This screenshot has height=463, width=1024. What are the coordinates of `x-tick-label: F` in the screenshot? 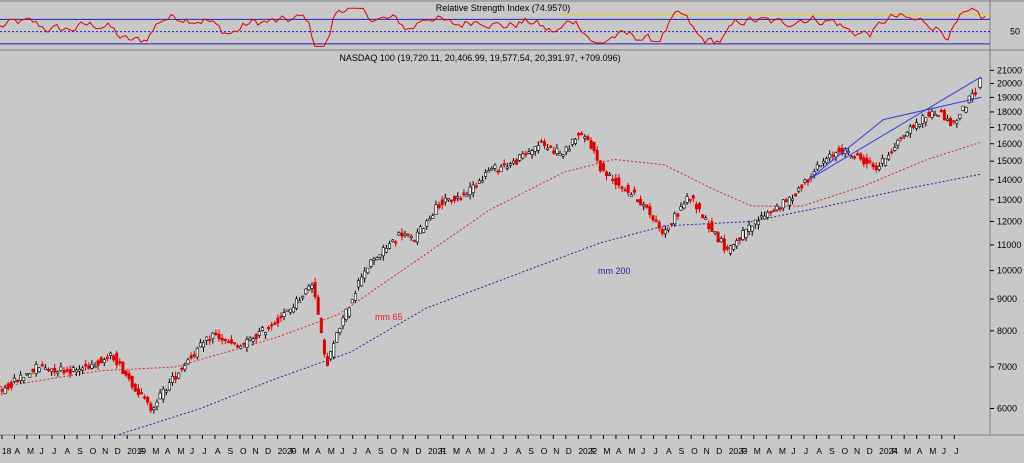 It's located at (142, 451).